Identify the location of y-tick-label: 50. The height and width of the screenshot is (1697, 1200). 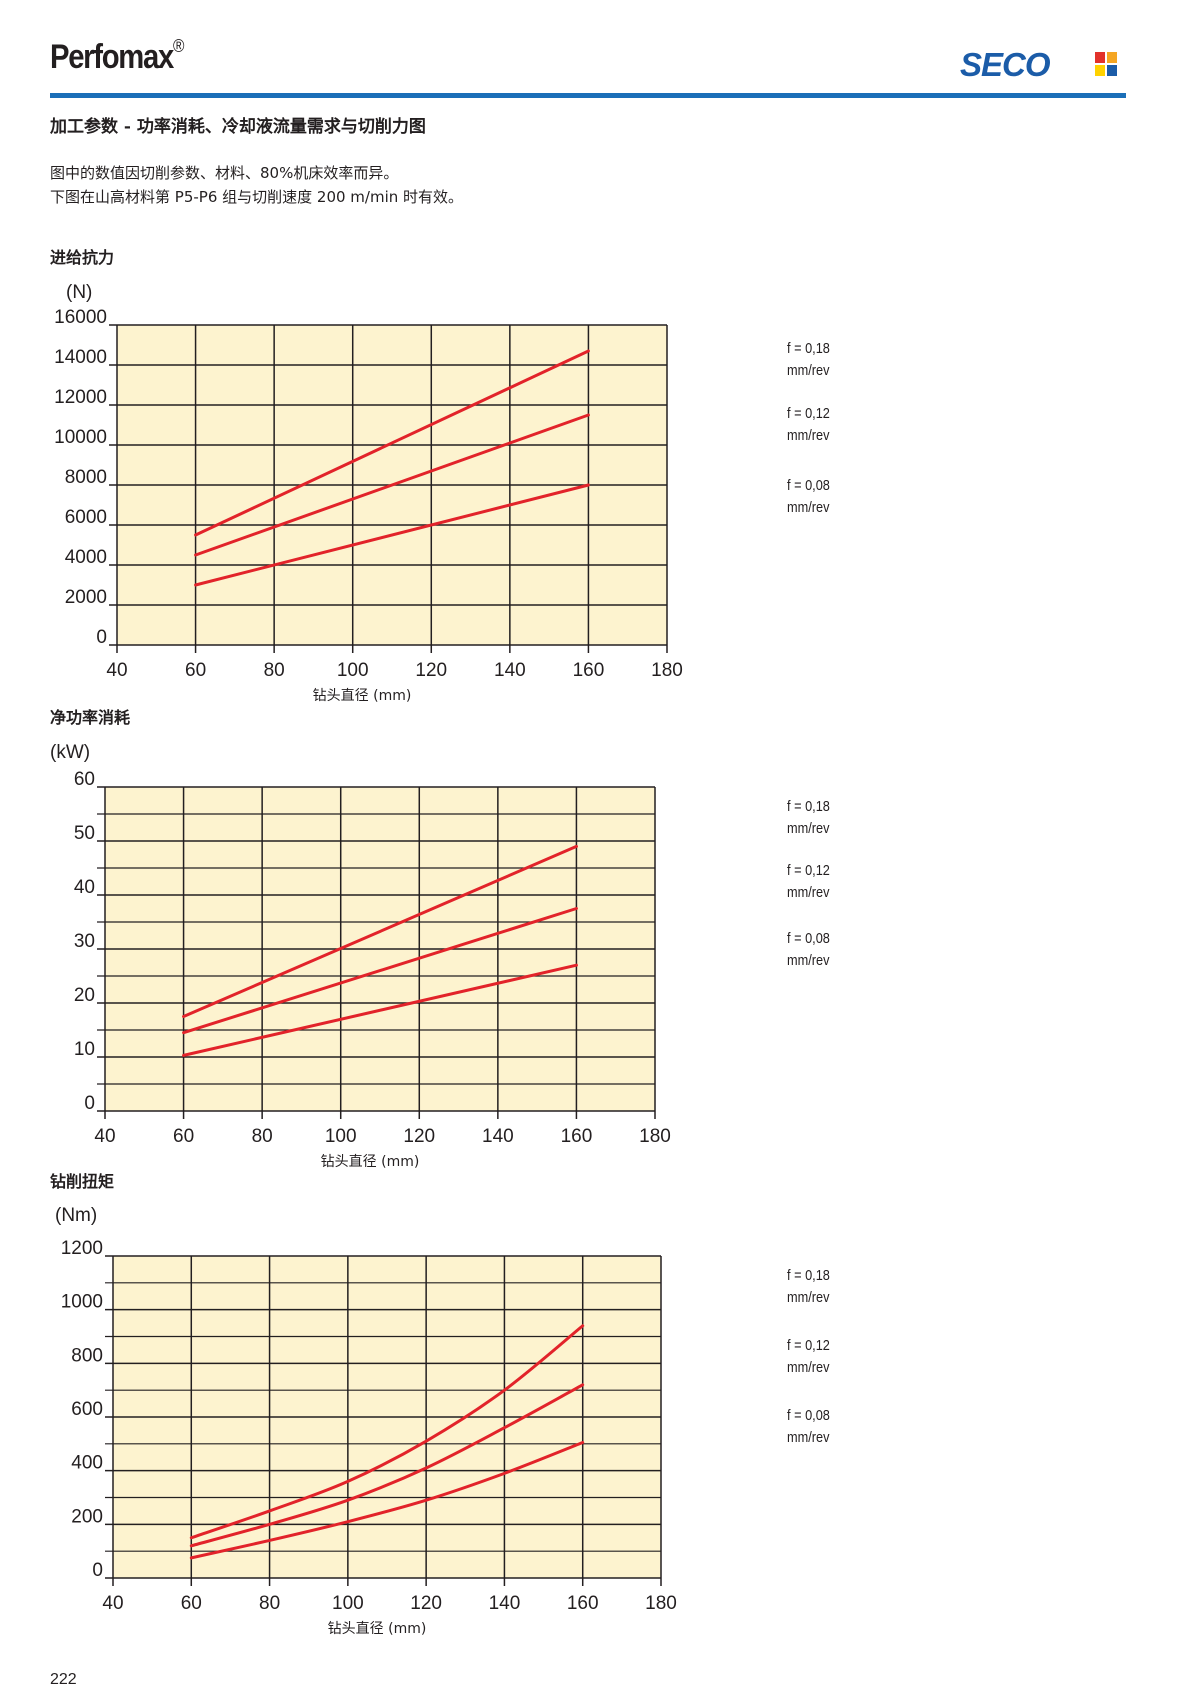
(84, 833).